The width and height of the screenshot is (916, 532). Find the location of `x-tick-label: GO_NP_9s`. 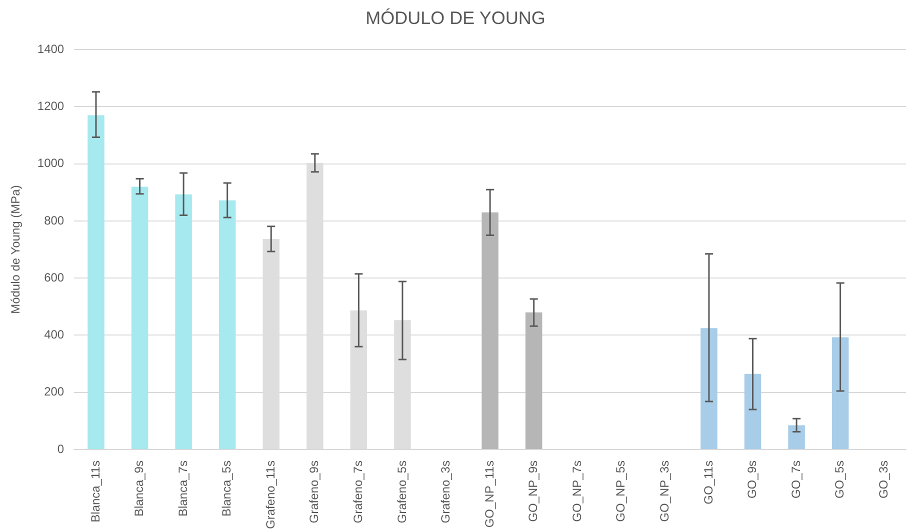

x-tick-label: GO_NP_9s is located at coordinates (533, 491).